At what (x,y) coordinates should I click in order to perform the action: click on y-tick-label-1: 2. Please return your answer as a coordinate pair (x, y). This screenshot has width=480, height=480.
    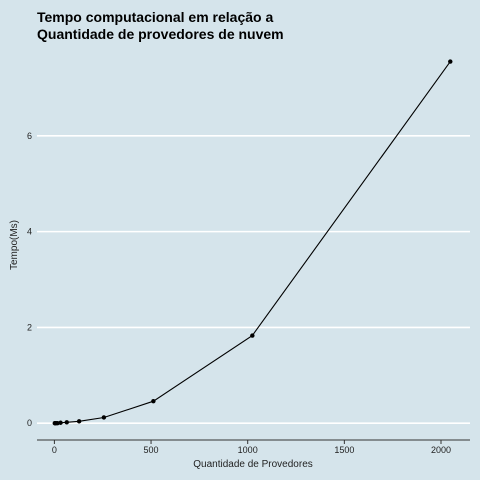
    Looking at the image, I should click on (29, 327).